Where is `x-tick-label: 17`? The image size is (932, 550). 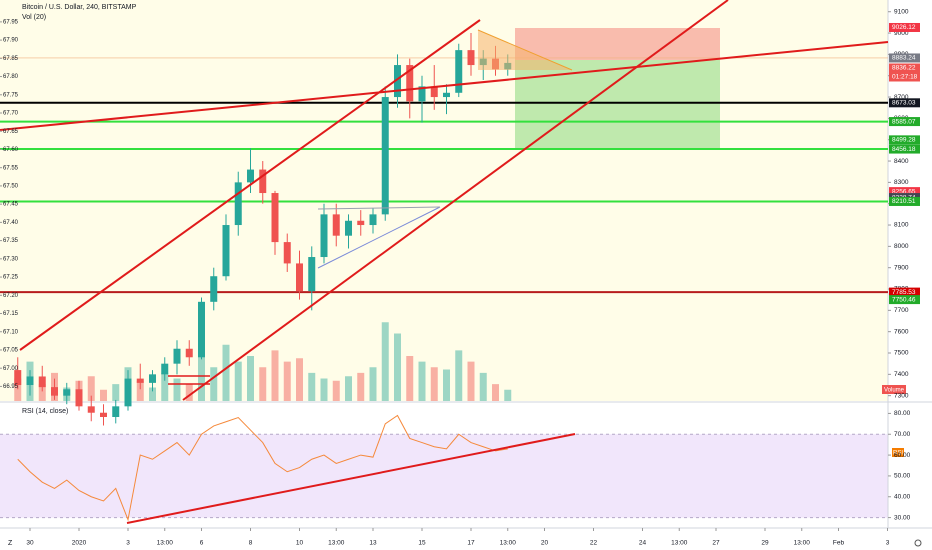 x-tick-label: 17 is located at coordinates (471, 543).